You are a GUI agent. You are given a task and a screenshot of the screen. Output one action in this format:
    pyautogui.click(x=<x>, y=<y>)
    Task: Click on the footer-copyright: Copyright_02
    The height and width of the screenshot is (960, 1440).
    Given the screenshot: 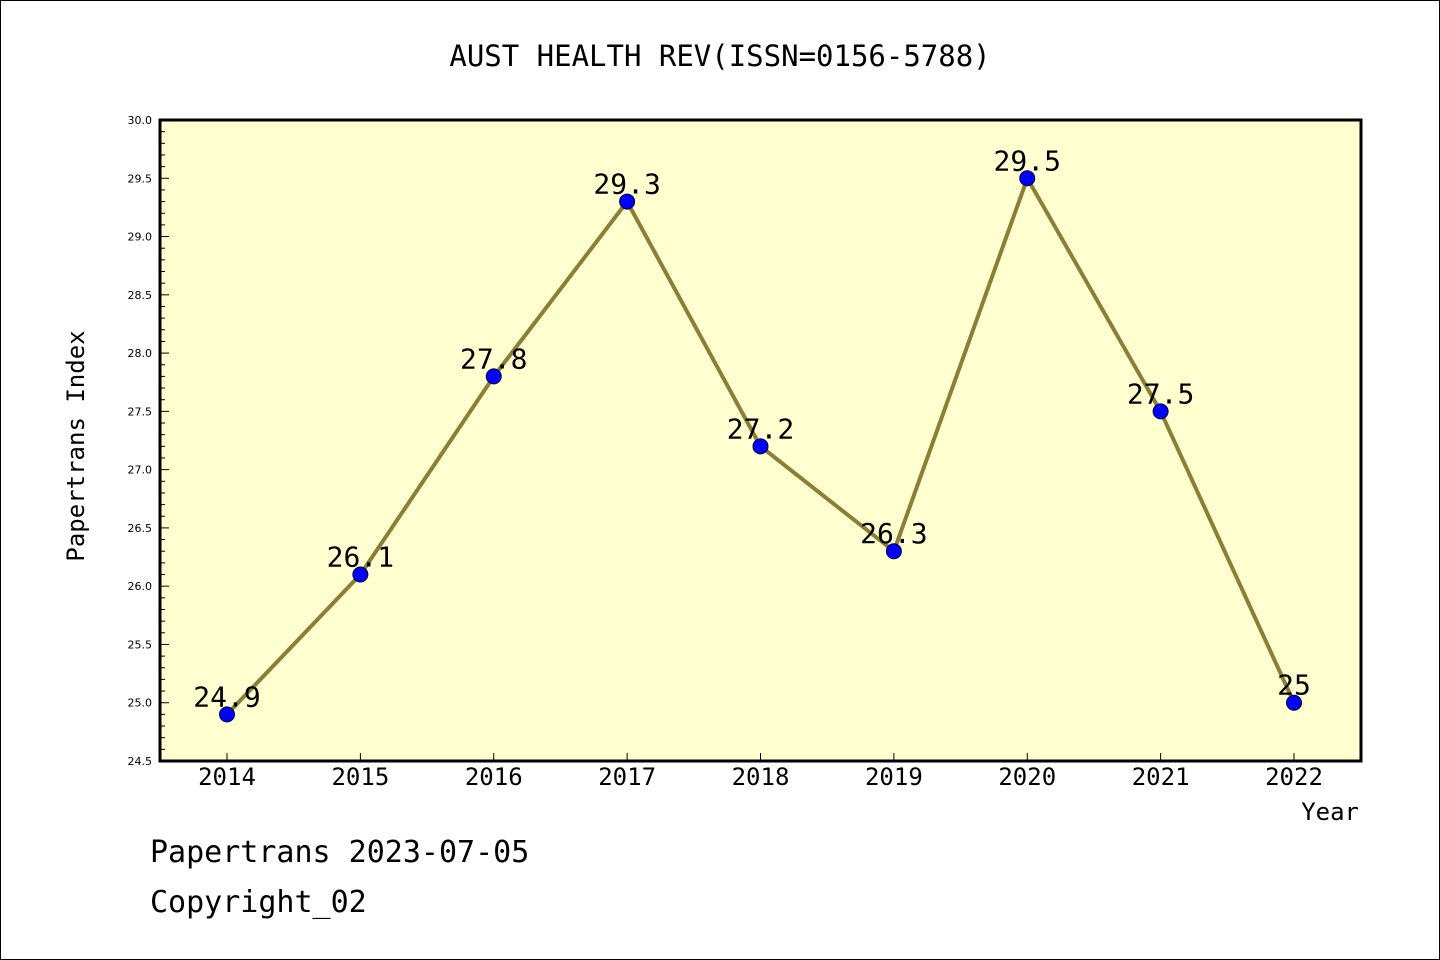 What is the action you would take?
    pyautogui.click(x=258, y=902)
    